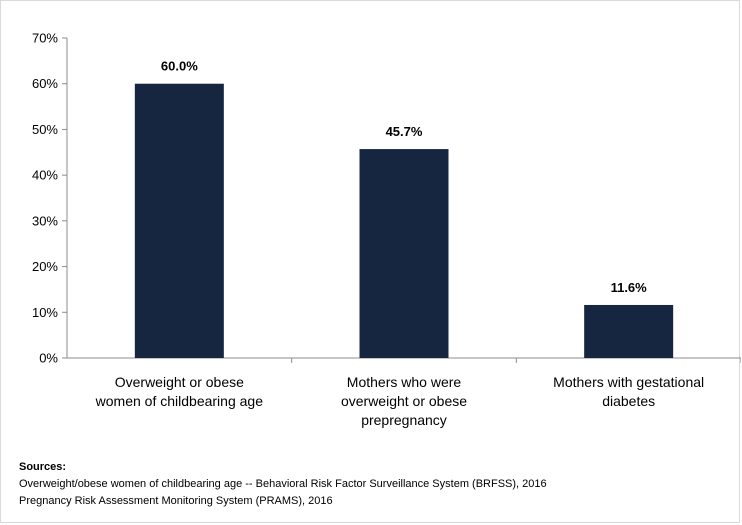 Image resolution: width=742 pixels, height=525 pixels. Describe the element at coordinates (45, 83) in the screenshot. I see `y-tick-label: 60%` at that location.